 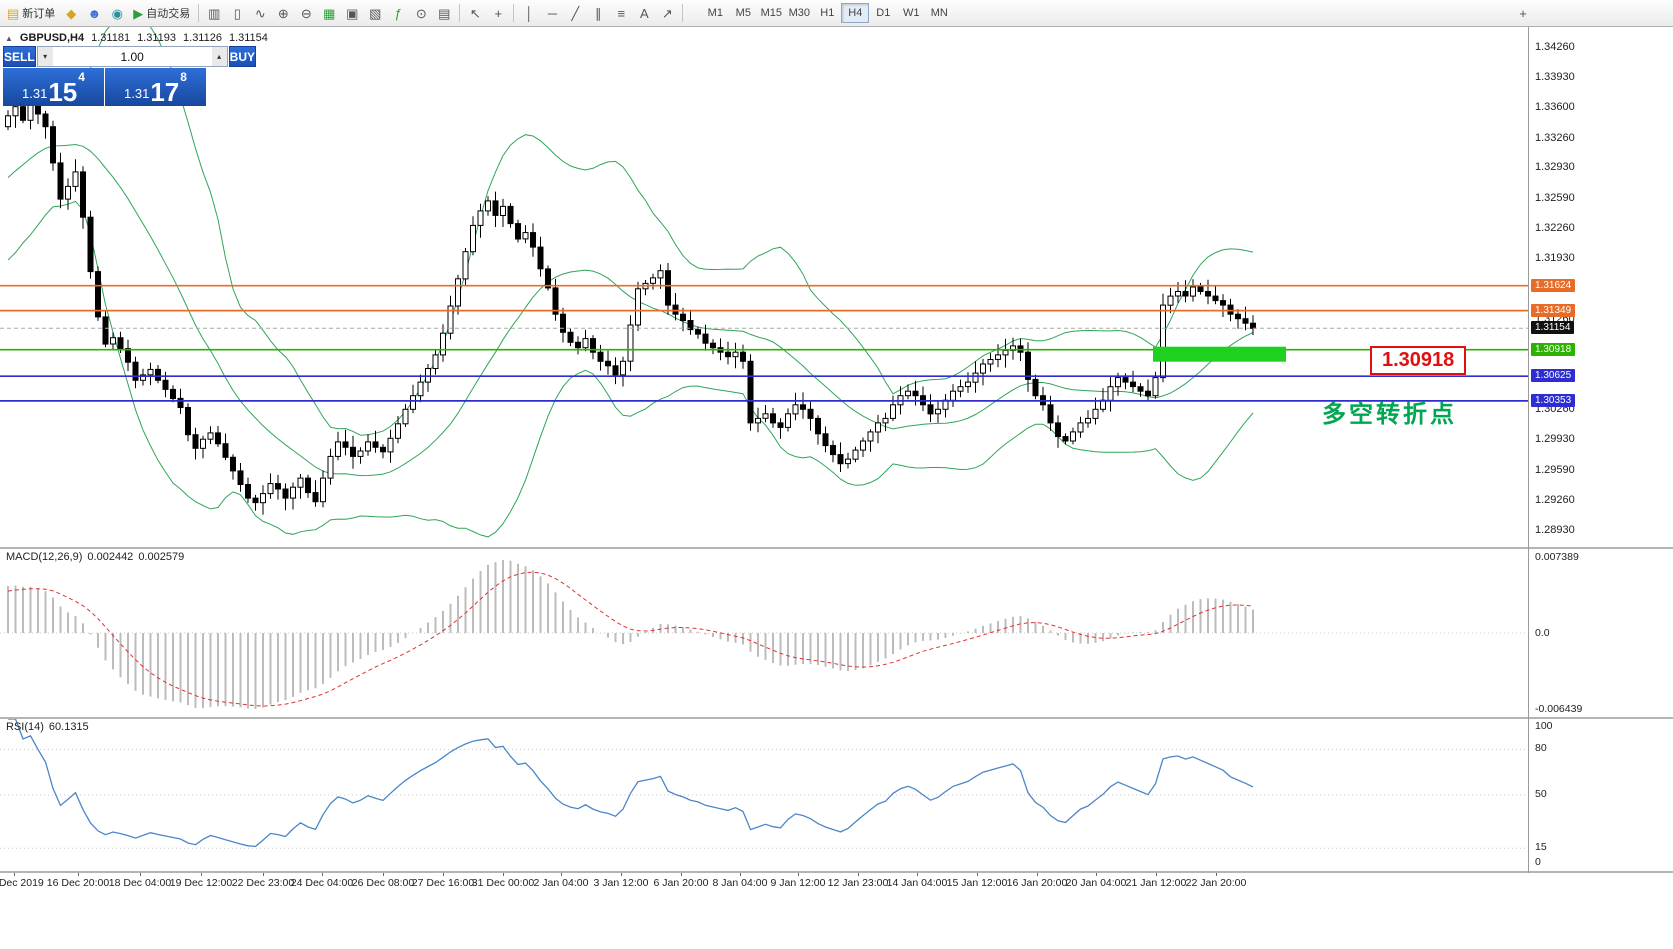 I want to click on timeframe-h1: H1, so click(x=827, y=13).